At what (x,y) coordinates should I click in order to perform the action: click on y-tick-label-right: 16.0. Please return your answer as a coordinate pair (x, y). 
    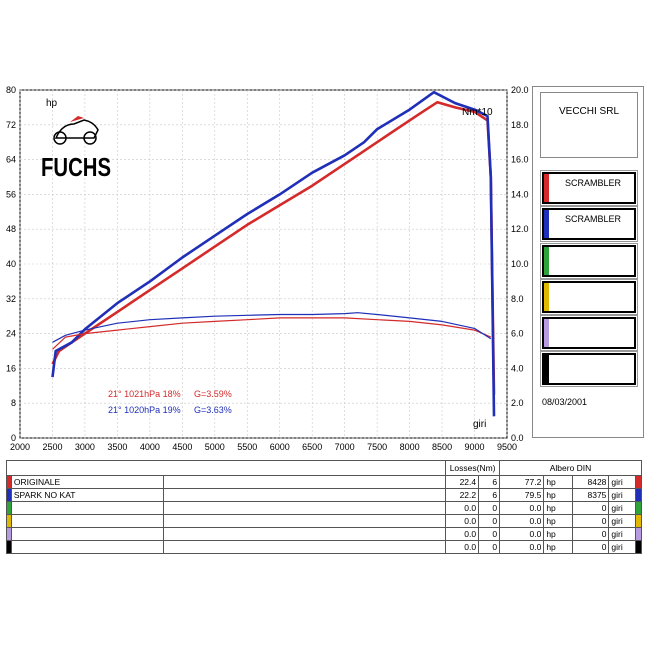
    Looking at the image, I should click on (520, 160).